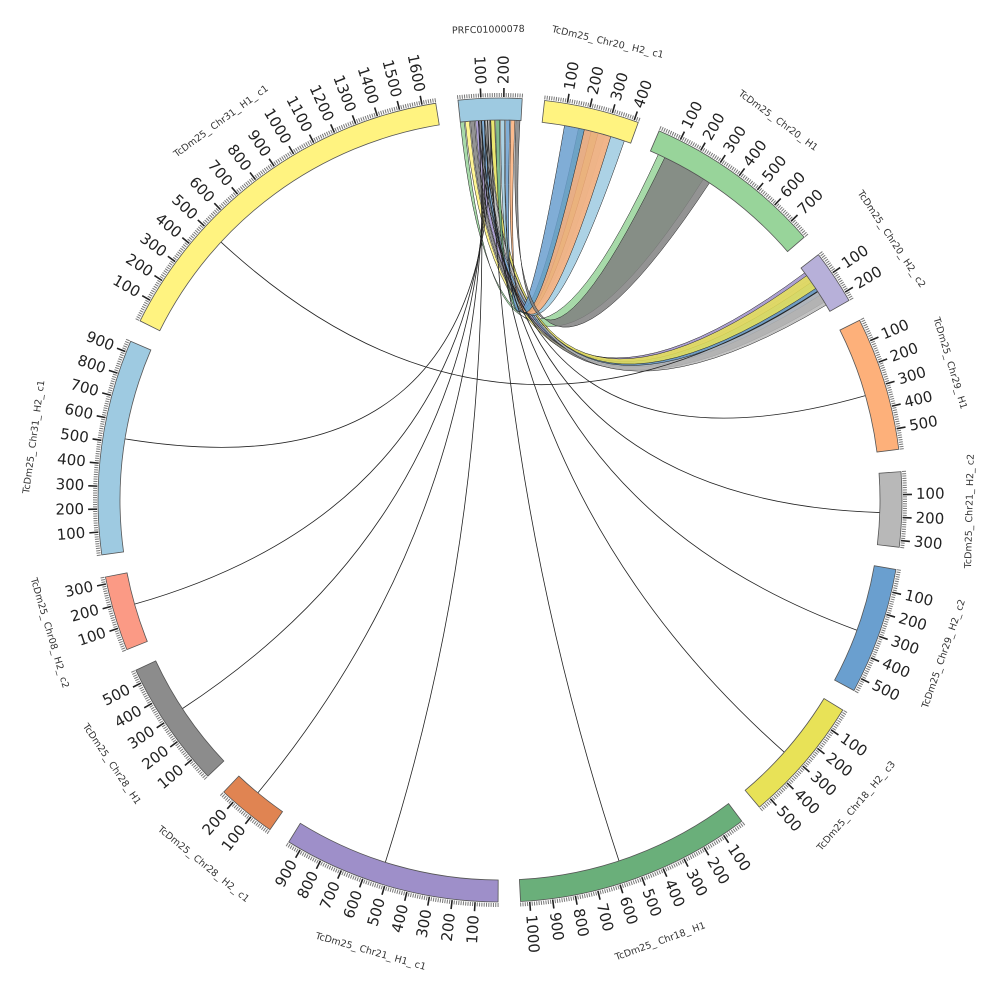 This screenshot has height=1000, width=1000. What do you see at coordinates (970, 512) in the screenshot?
I see `segment-label: TcDm25_ Chr21_ H2_ c2` at bounding box center [970, 512].